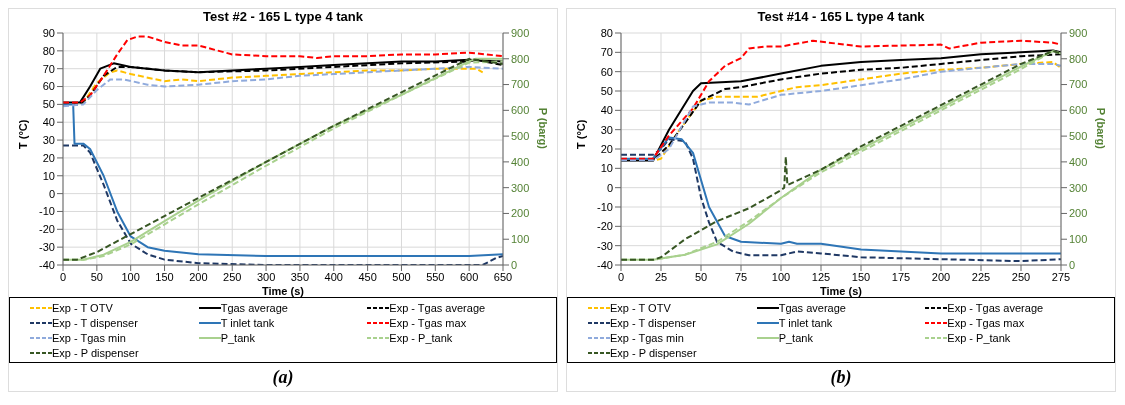 The height and width of the screenshot is (405, 1125). What do you see at coordinates (283, 180) in the screenshot?
I see `line-series` at bounding box center [283, 180].